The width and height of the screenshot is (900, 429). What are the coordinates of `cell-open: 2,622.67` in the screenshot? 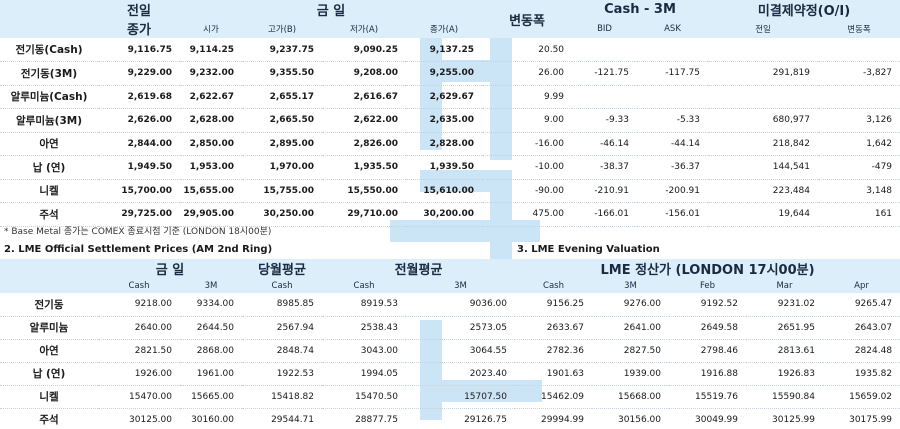 It's located at (211, 97).